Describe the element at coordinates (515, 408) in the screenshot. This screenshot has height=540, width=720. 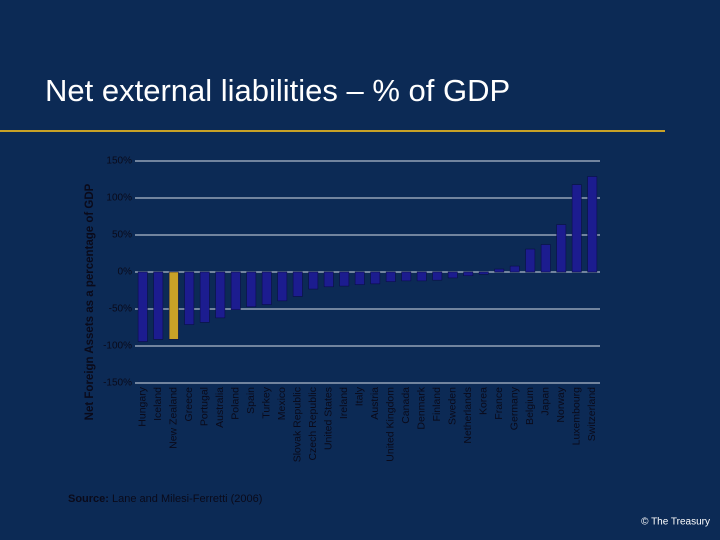
I see `x-tick-label: Germany` at that location.